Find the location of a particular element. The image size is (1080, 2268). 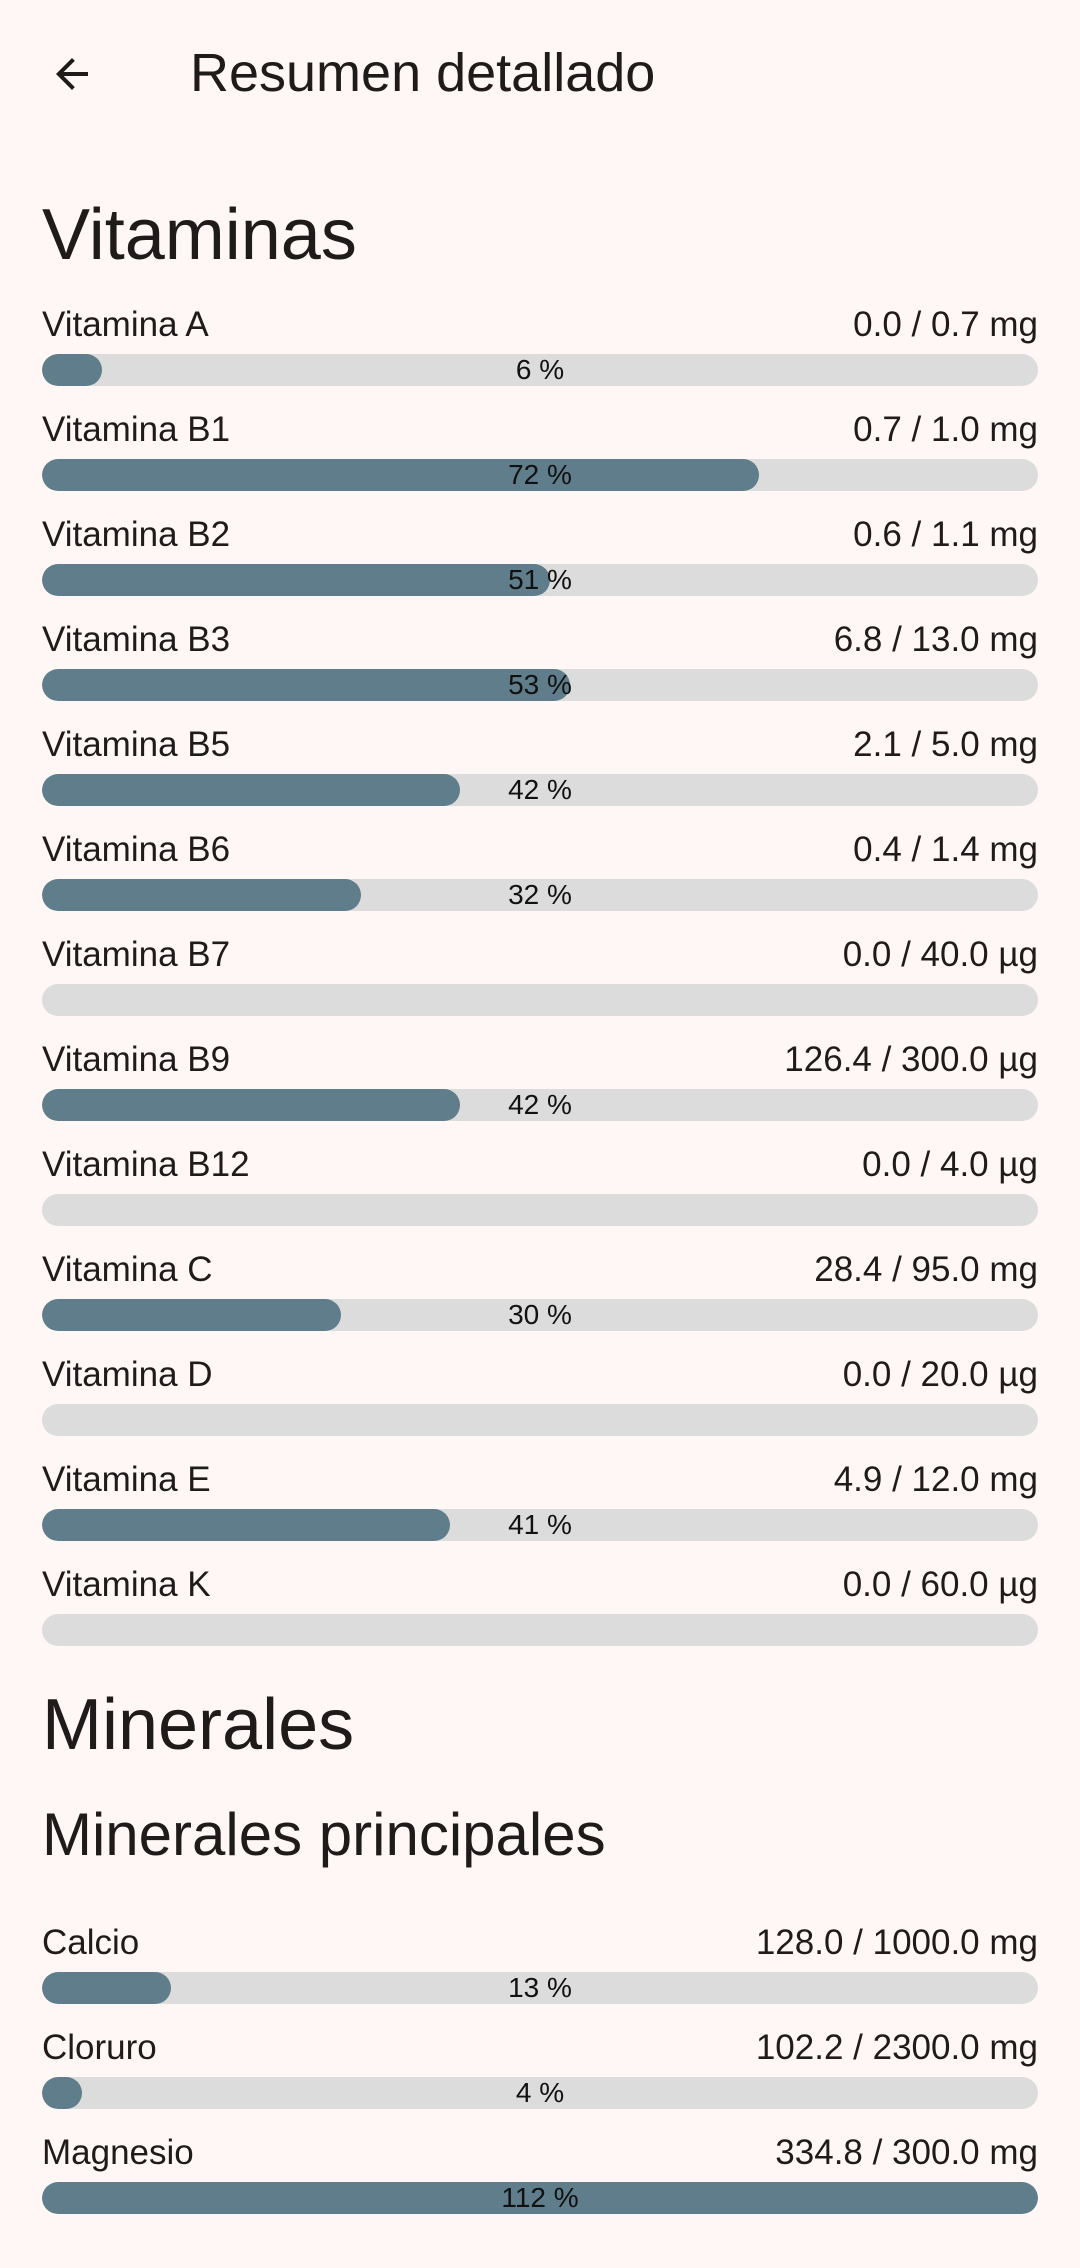

nutrient-row: Vitamina D 0.0 / 20.0 µg is located at coordinates (540, 1404).